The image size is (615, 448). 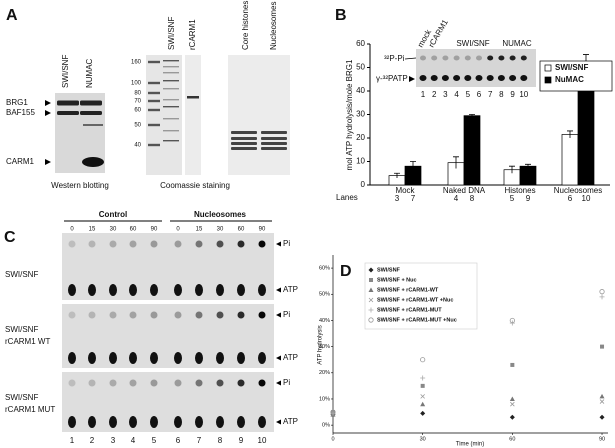 What do you see at coordinates (360, 67) in the screenshot?
I see `y-tick-label: 50` at bounding box center [360, 67].